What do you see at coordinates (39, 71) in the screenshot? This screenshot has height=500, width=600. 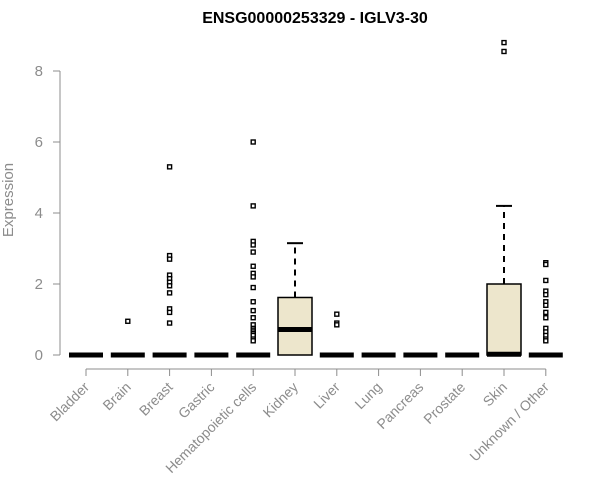 I see `y-tick-label: 8` at bounding box center [39, 71].